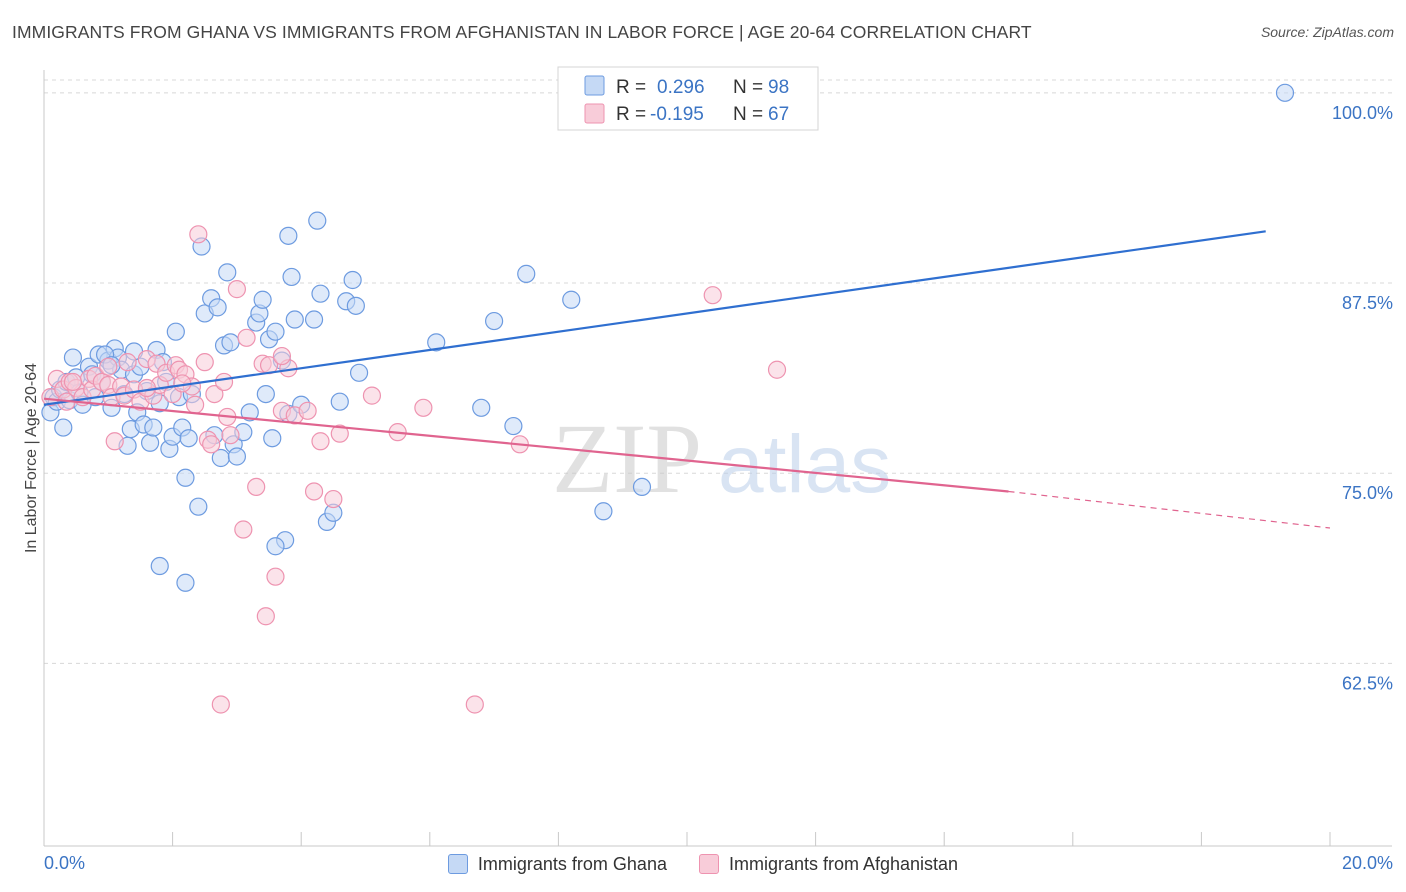 This screenshot has height=892, width=1406. What do you see at coordinates (748, 87) in the screenshot?
I see `stats-ghana-n-label: N =` at bounding box center [748, 87].